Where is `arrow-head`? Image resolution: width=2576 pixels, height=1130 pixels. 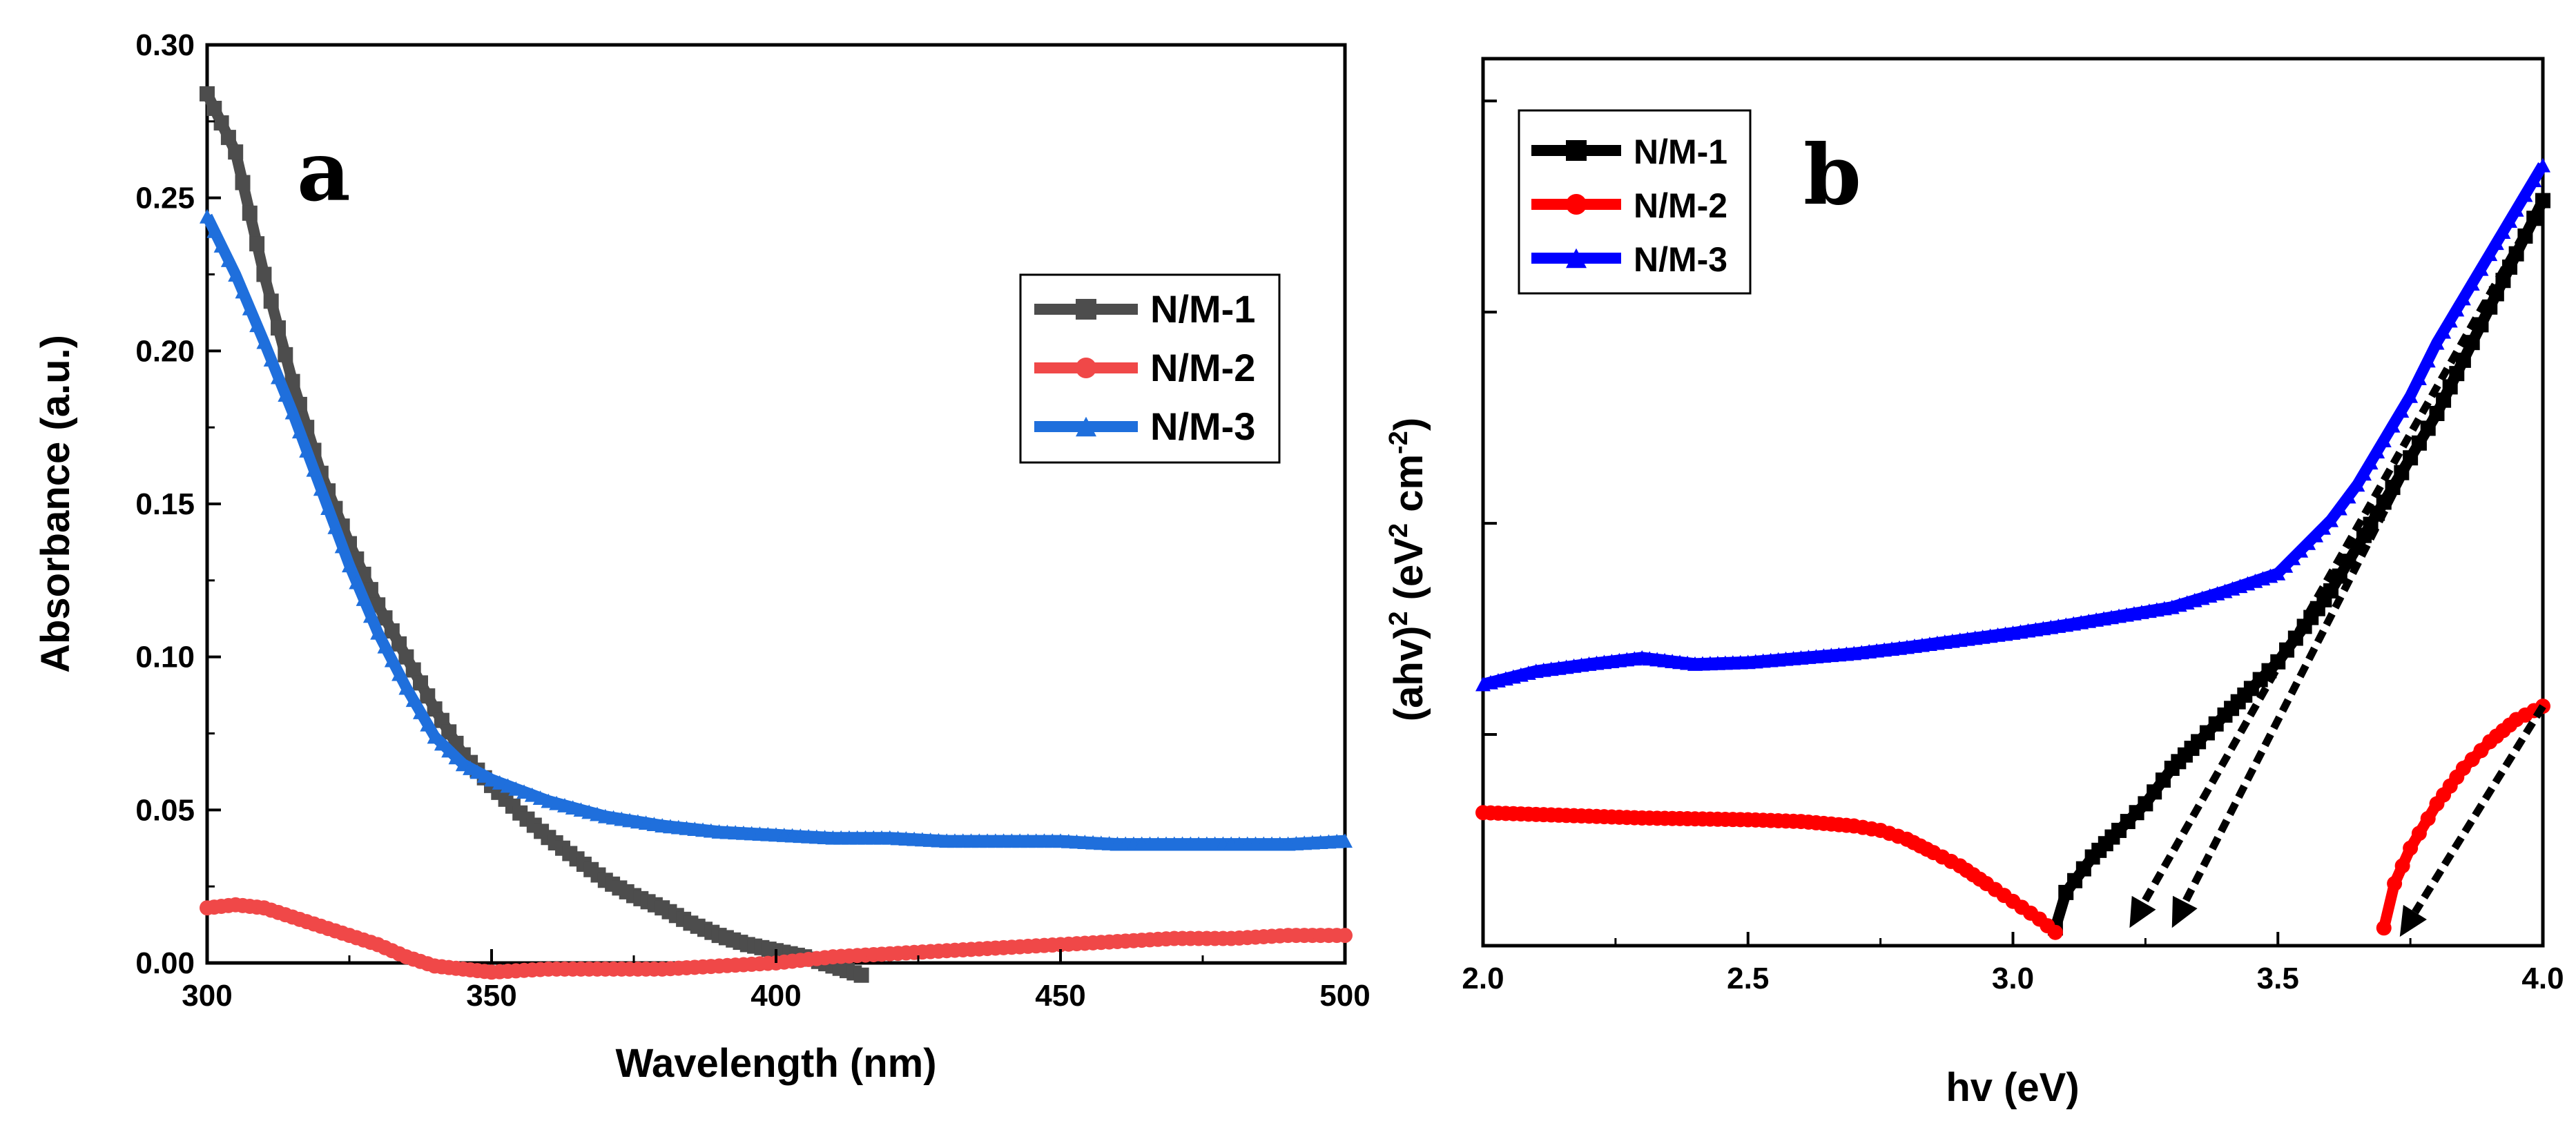
arrow-head is located at coordinates (2142, 912).